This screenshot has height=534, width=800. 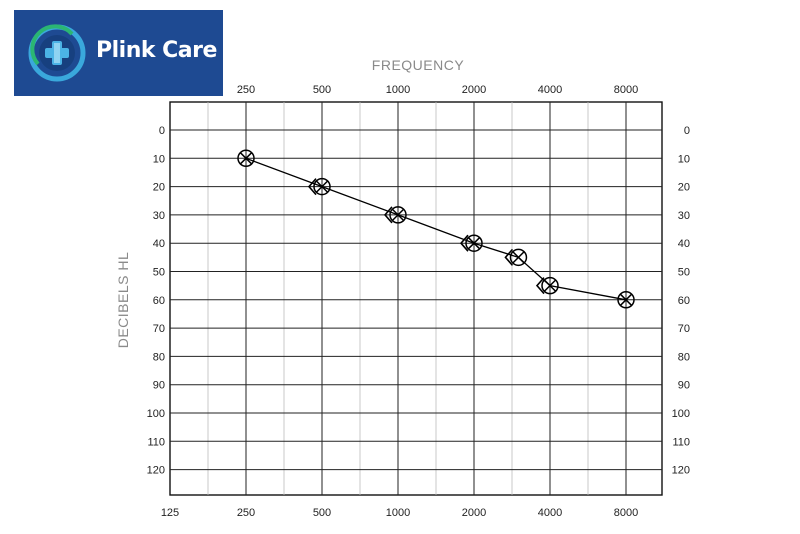 What do you see at coordinates (550, 90) in the screenshot?
I see `x-top-tick-label: 4000` at bounding box center [550, 90].